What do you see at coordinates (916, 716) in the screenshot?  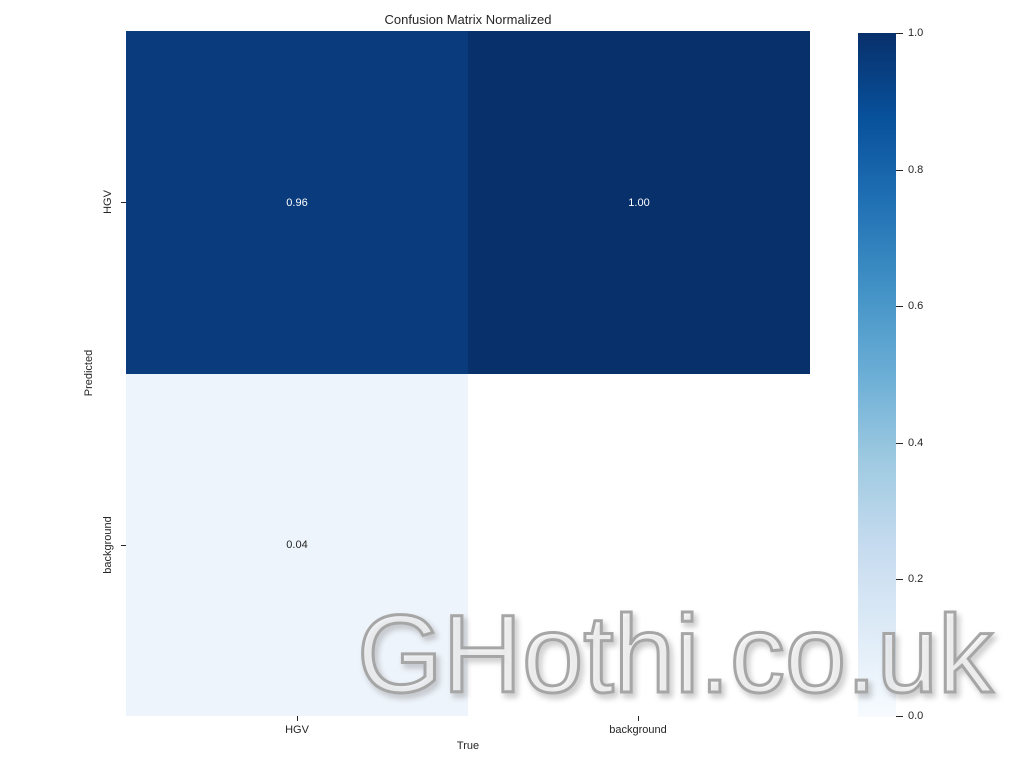 I see `colorbar-tick-label: 0.0` at bounding box center [916, 716].